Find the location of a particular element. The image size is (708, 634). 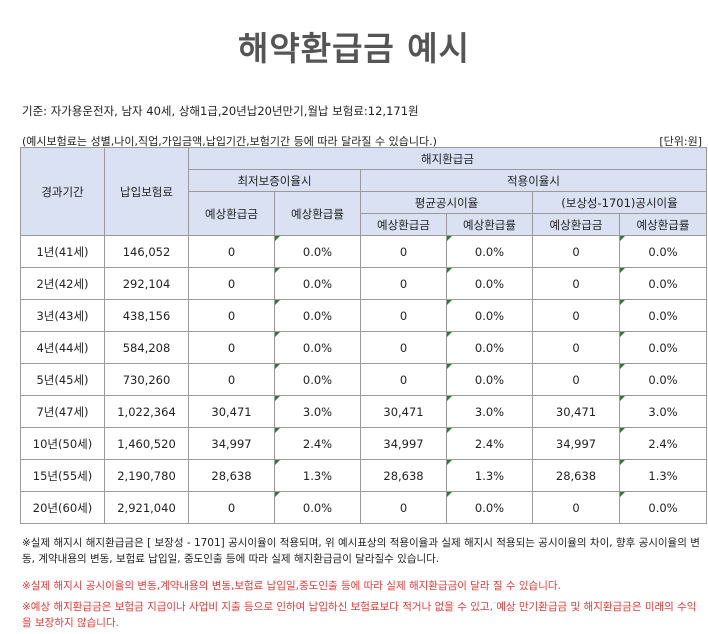

table-row: 1년(41세) 146,052 0 0.0% 0 0.0% 0 0.0% is located at coordinates (363, 251).